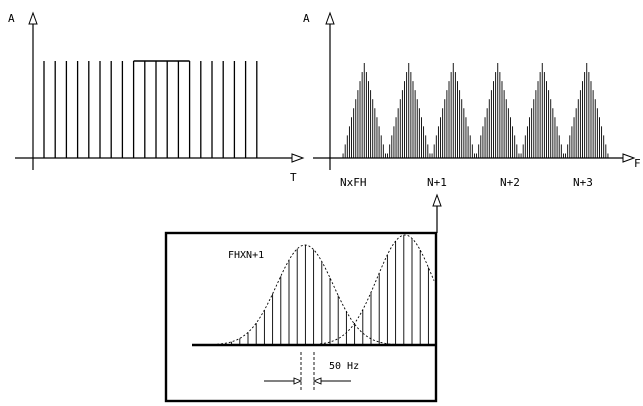 The width and height of the screenshot is (643, 406). I want to click on pulse-train, so click(150, 109).